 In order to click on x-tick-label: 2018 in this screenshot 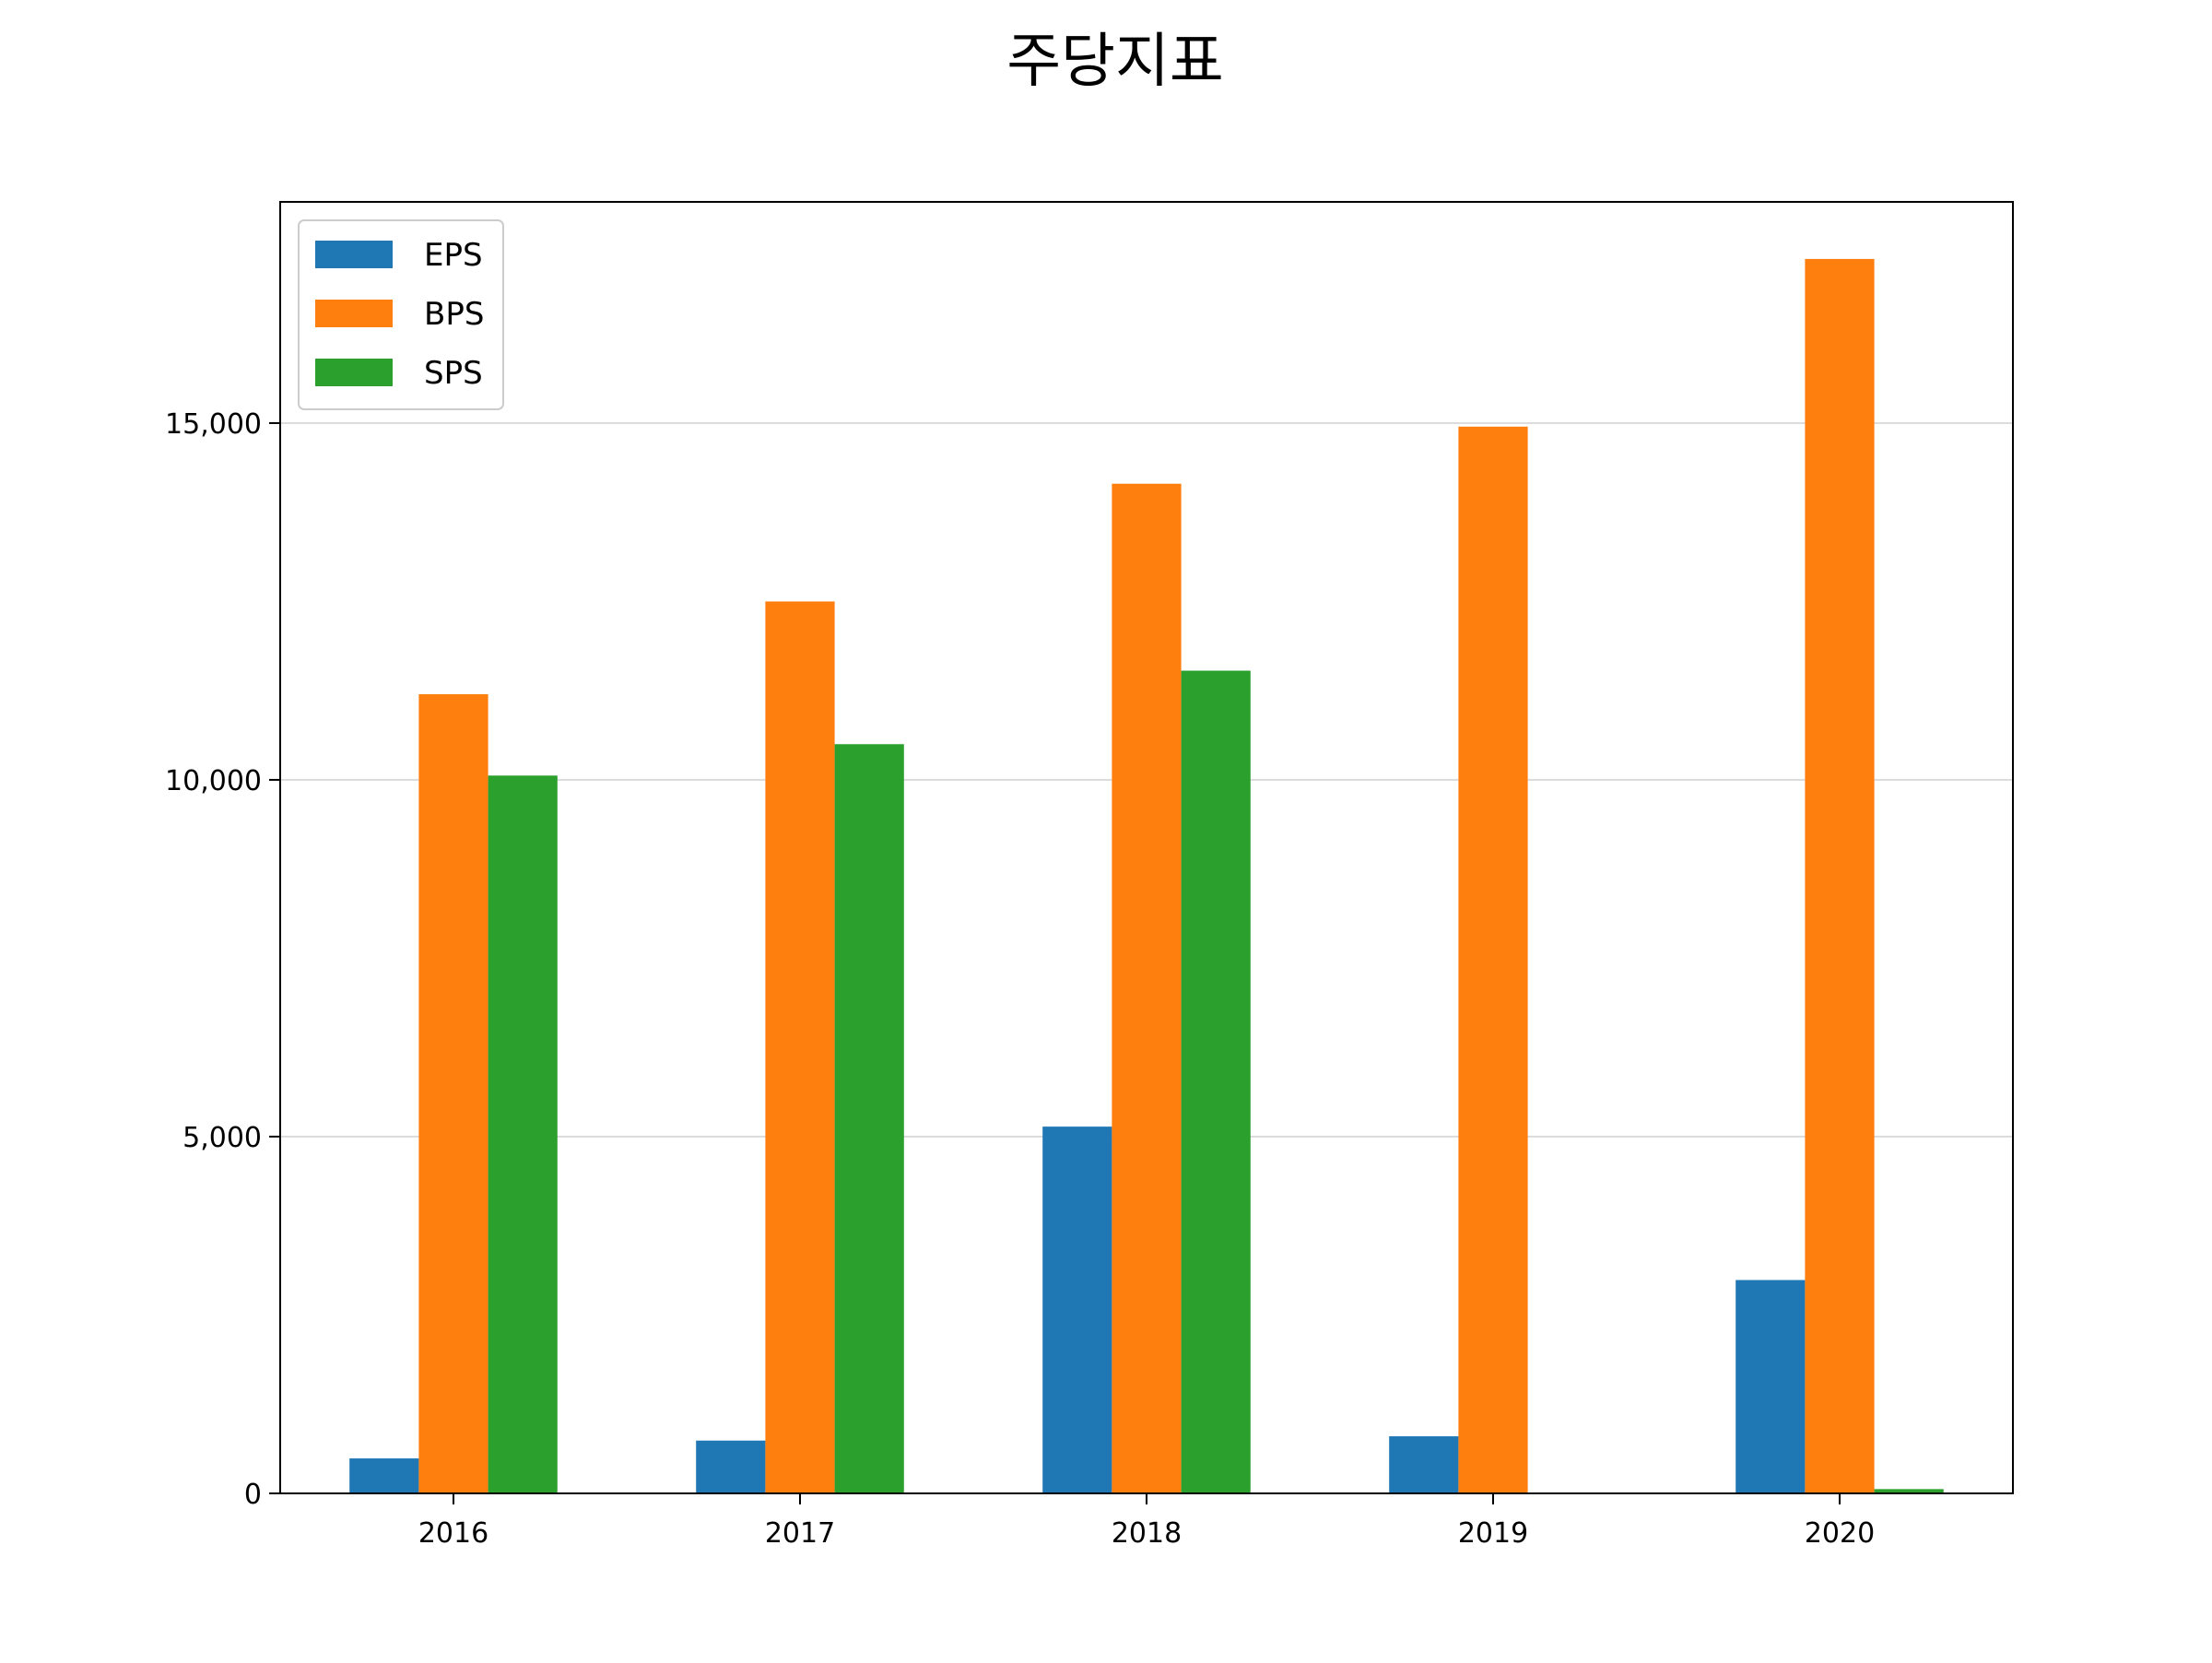, I will do `click(1147, 1533)`.